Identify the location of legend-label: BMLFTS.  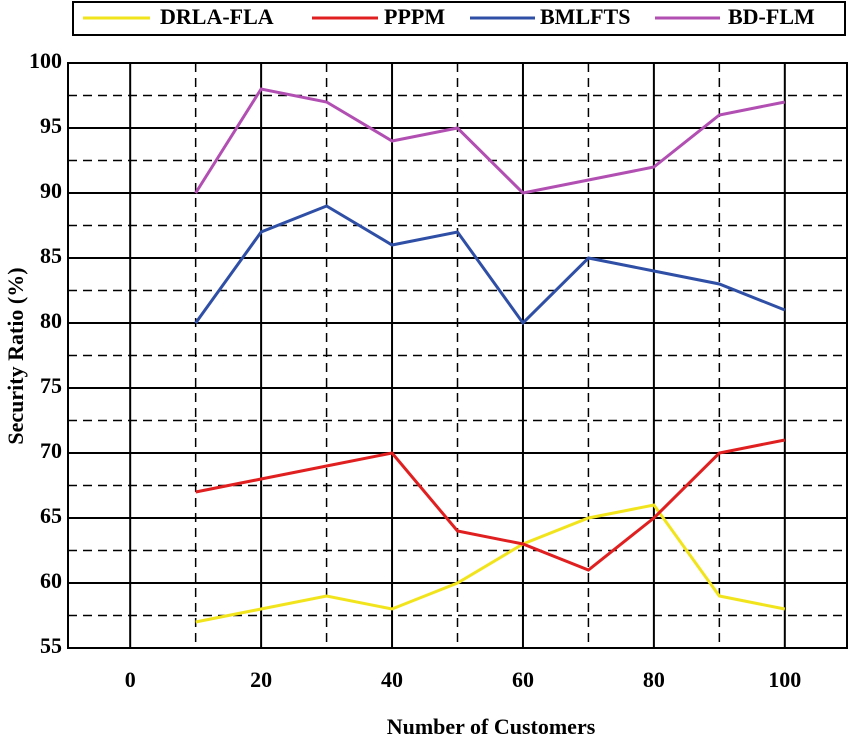
(585, 16).